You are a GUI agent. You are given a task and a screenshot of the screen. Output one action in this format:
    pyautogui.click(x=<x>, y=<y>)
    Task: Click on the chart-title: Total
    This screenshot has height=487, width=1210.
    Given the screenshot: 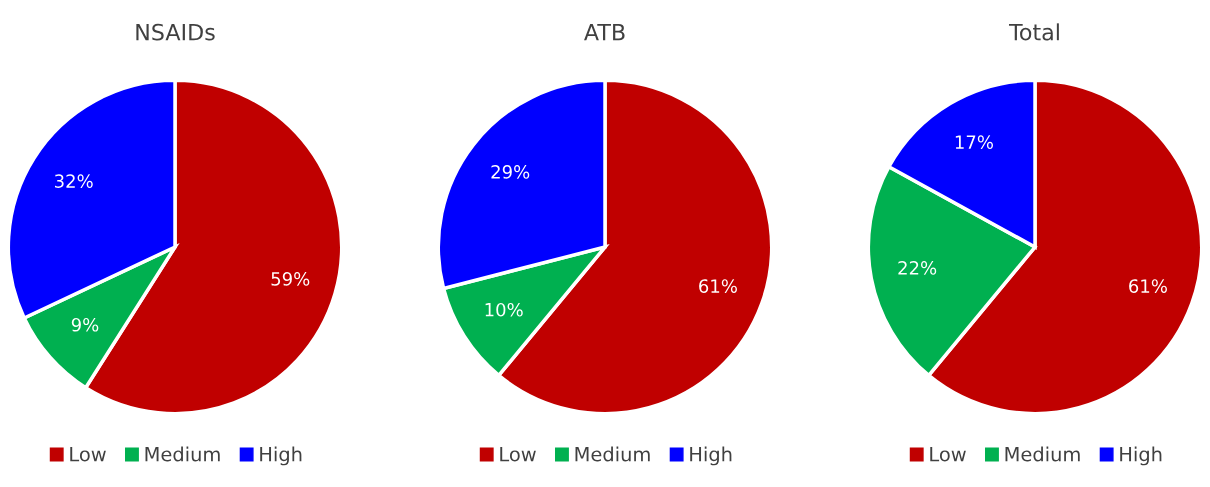 What is the action you would take?
    pyautogui.click(x=1033, y=32)
    